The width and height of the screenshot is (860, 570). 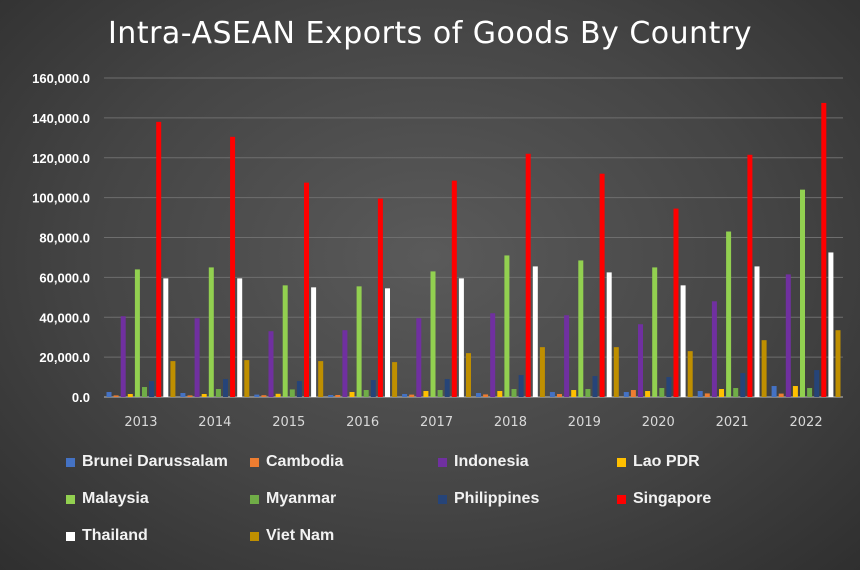 What do you see at coordinates (387, 342) in the screenshot?
I see `bar-thailand-2016` at bounding box center [387, 342].